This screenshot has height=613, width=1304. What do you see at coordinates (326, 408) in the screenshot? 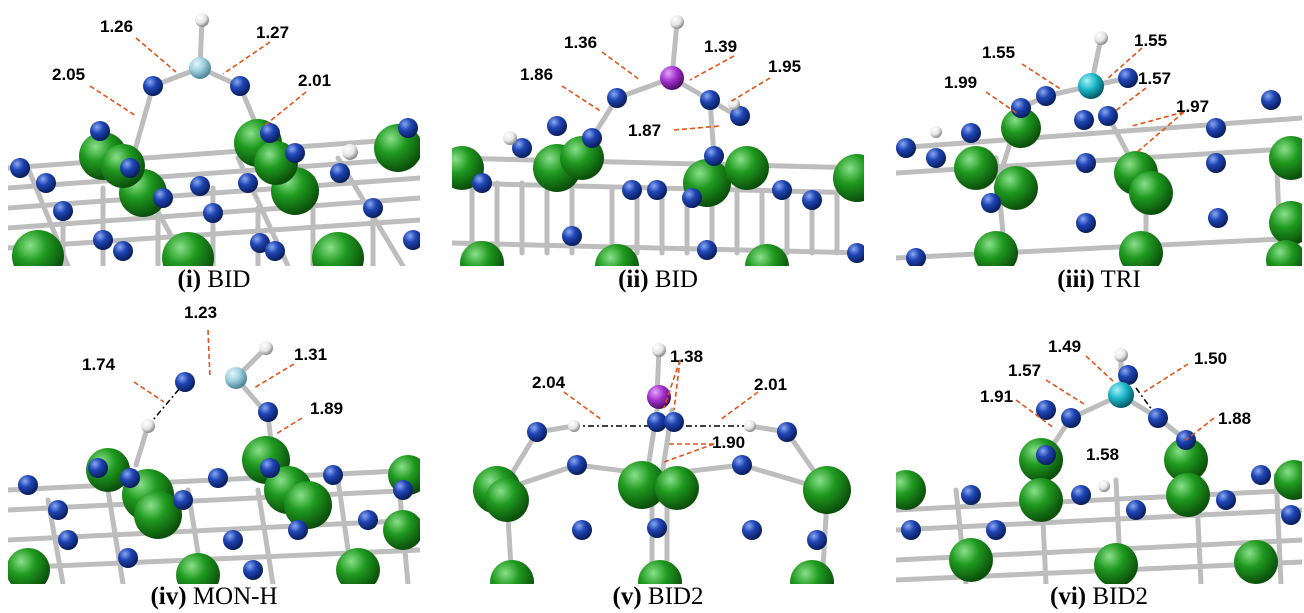
I see `distance-label: 1.89` at bounding box center [326, 408].